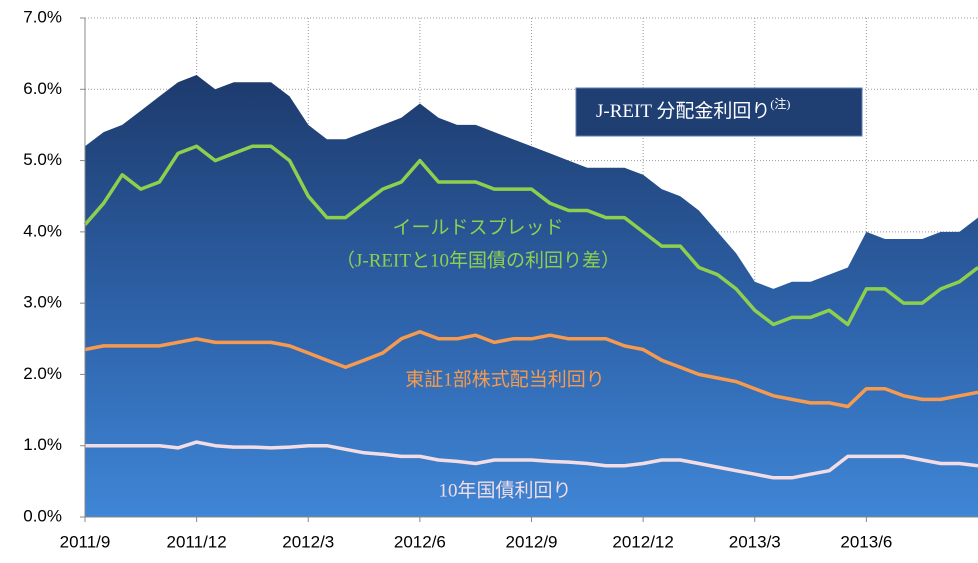 The width and height of the screenshot is (978, 563). What do you see at coordinates (42, 230) in the screenshot?
I see `y-tick-label: 4.0%` at bounding box center [42, 230].